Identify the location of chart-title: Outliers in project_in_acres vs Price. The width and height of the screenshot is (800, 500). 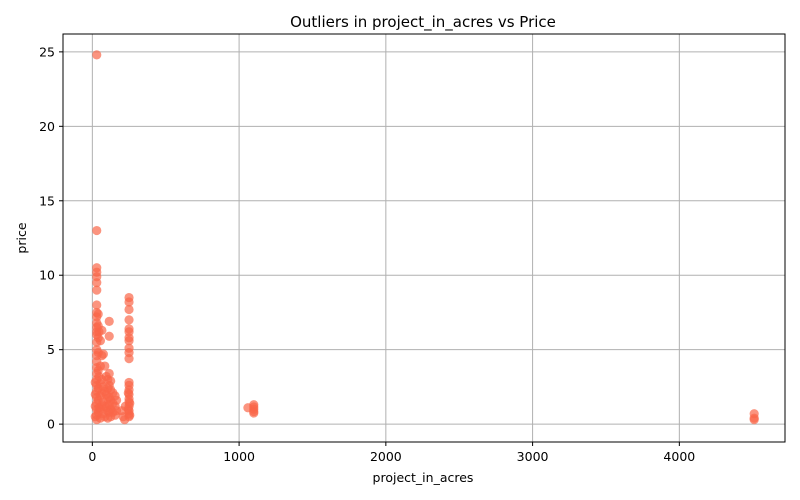
(423, 22).